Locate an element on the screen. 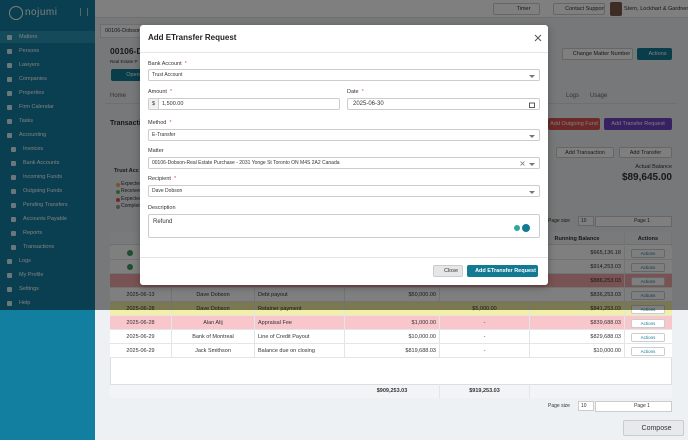 This screenshot has width=688, height=440. modal-divider is located at coordinates (344, 52).